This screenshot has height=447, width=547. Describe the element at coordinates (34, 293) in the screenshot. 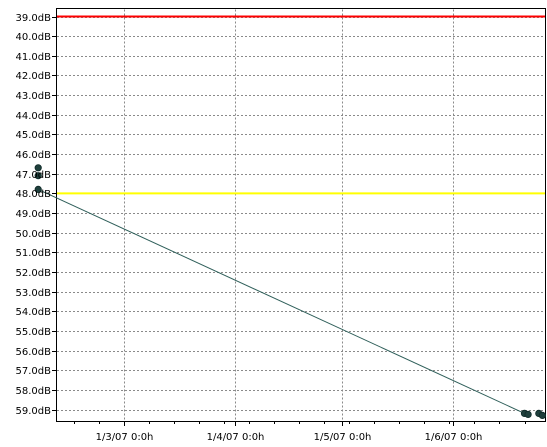

I see `y-tick-label: 53.0dB` at that location.